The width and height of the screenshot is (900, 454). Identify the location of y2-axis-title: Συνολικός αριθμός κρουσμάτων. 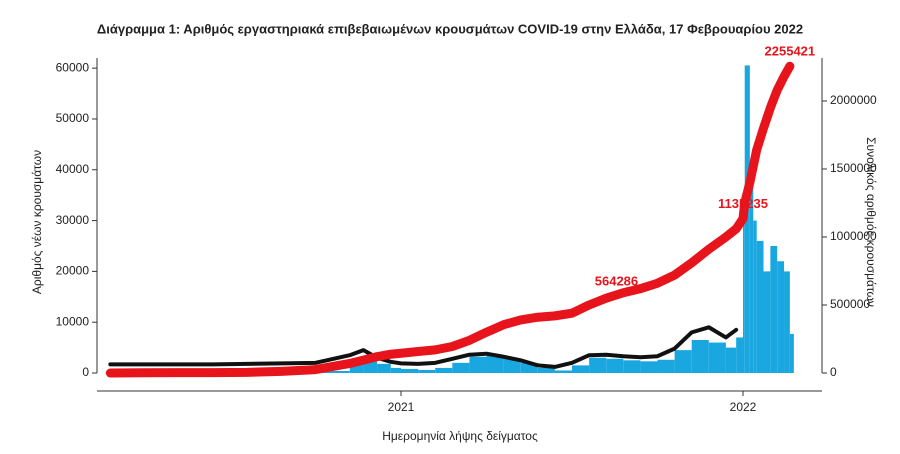
(871, 222).